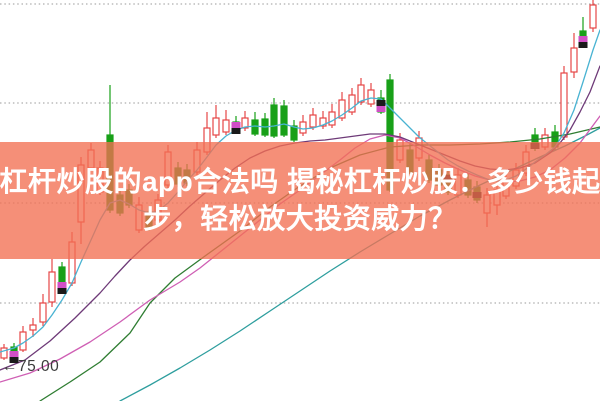 This screenshot has width=600, height=401. What do you see at coordinates (300, 218) in the screenshot?
I see `caption-line-2: 步，轻松放大投资威力？` at bounding box center [300, 218].